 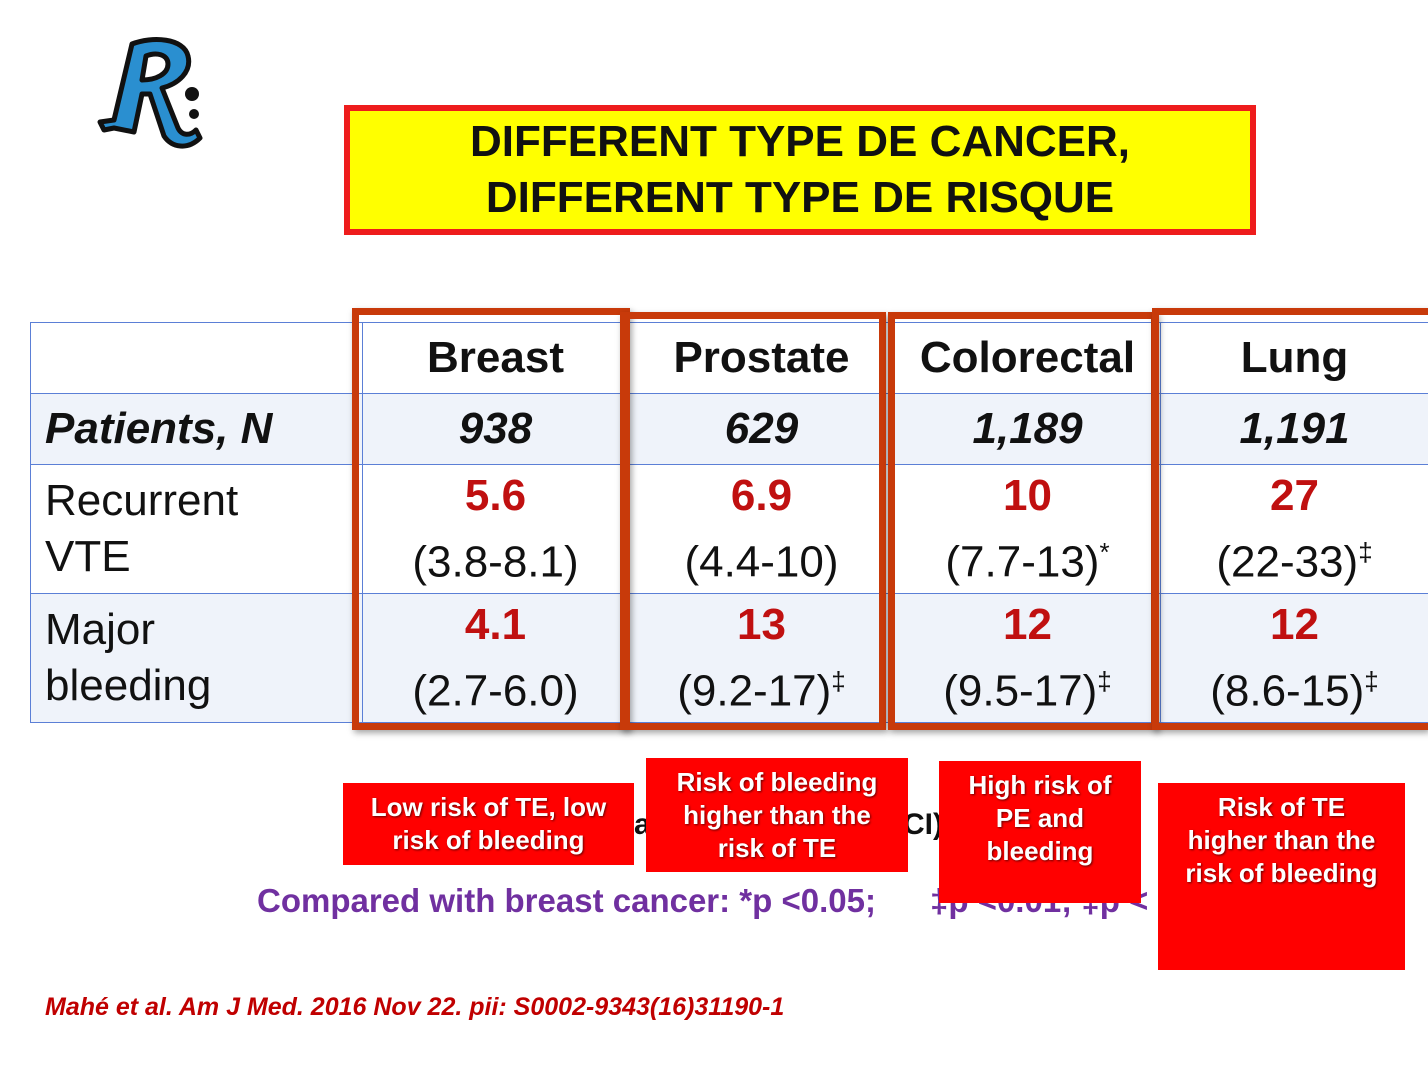 What do you see at coordinates (761, 429) in the screenshot?
I see `patients-prostate: 629` at bounding box center [761, 429].